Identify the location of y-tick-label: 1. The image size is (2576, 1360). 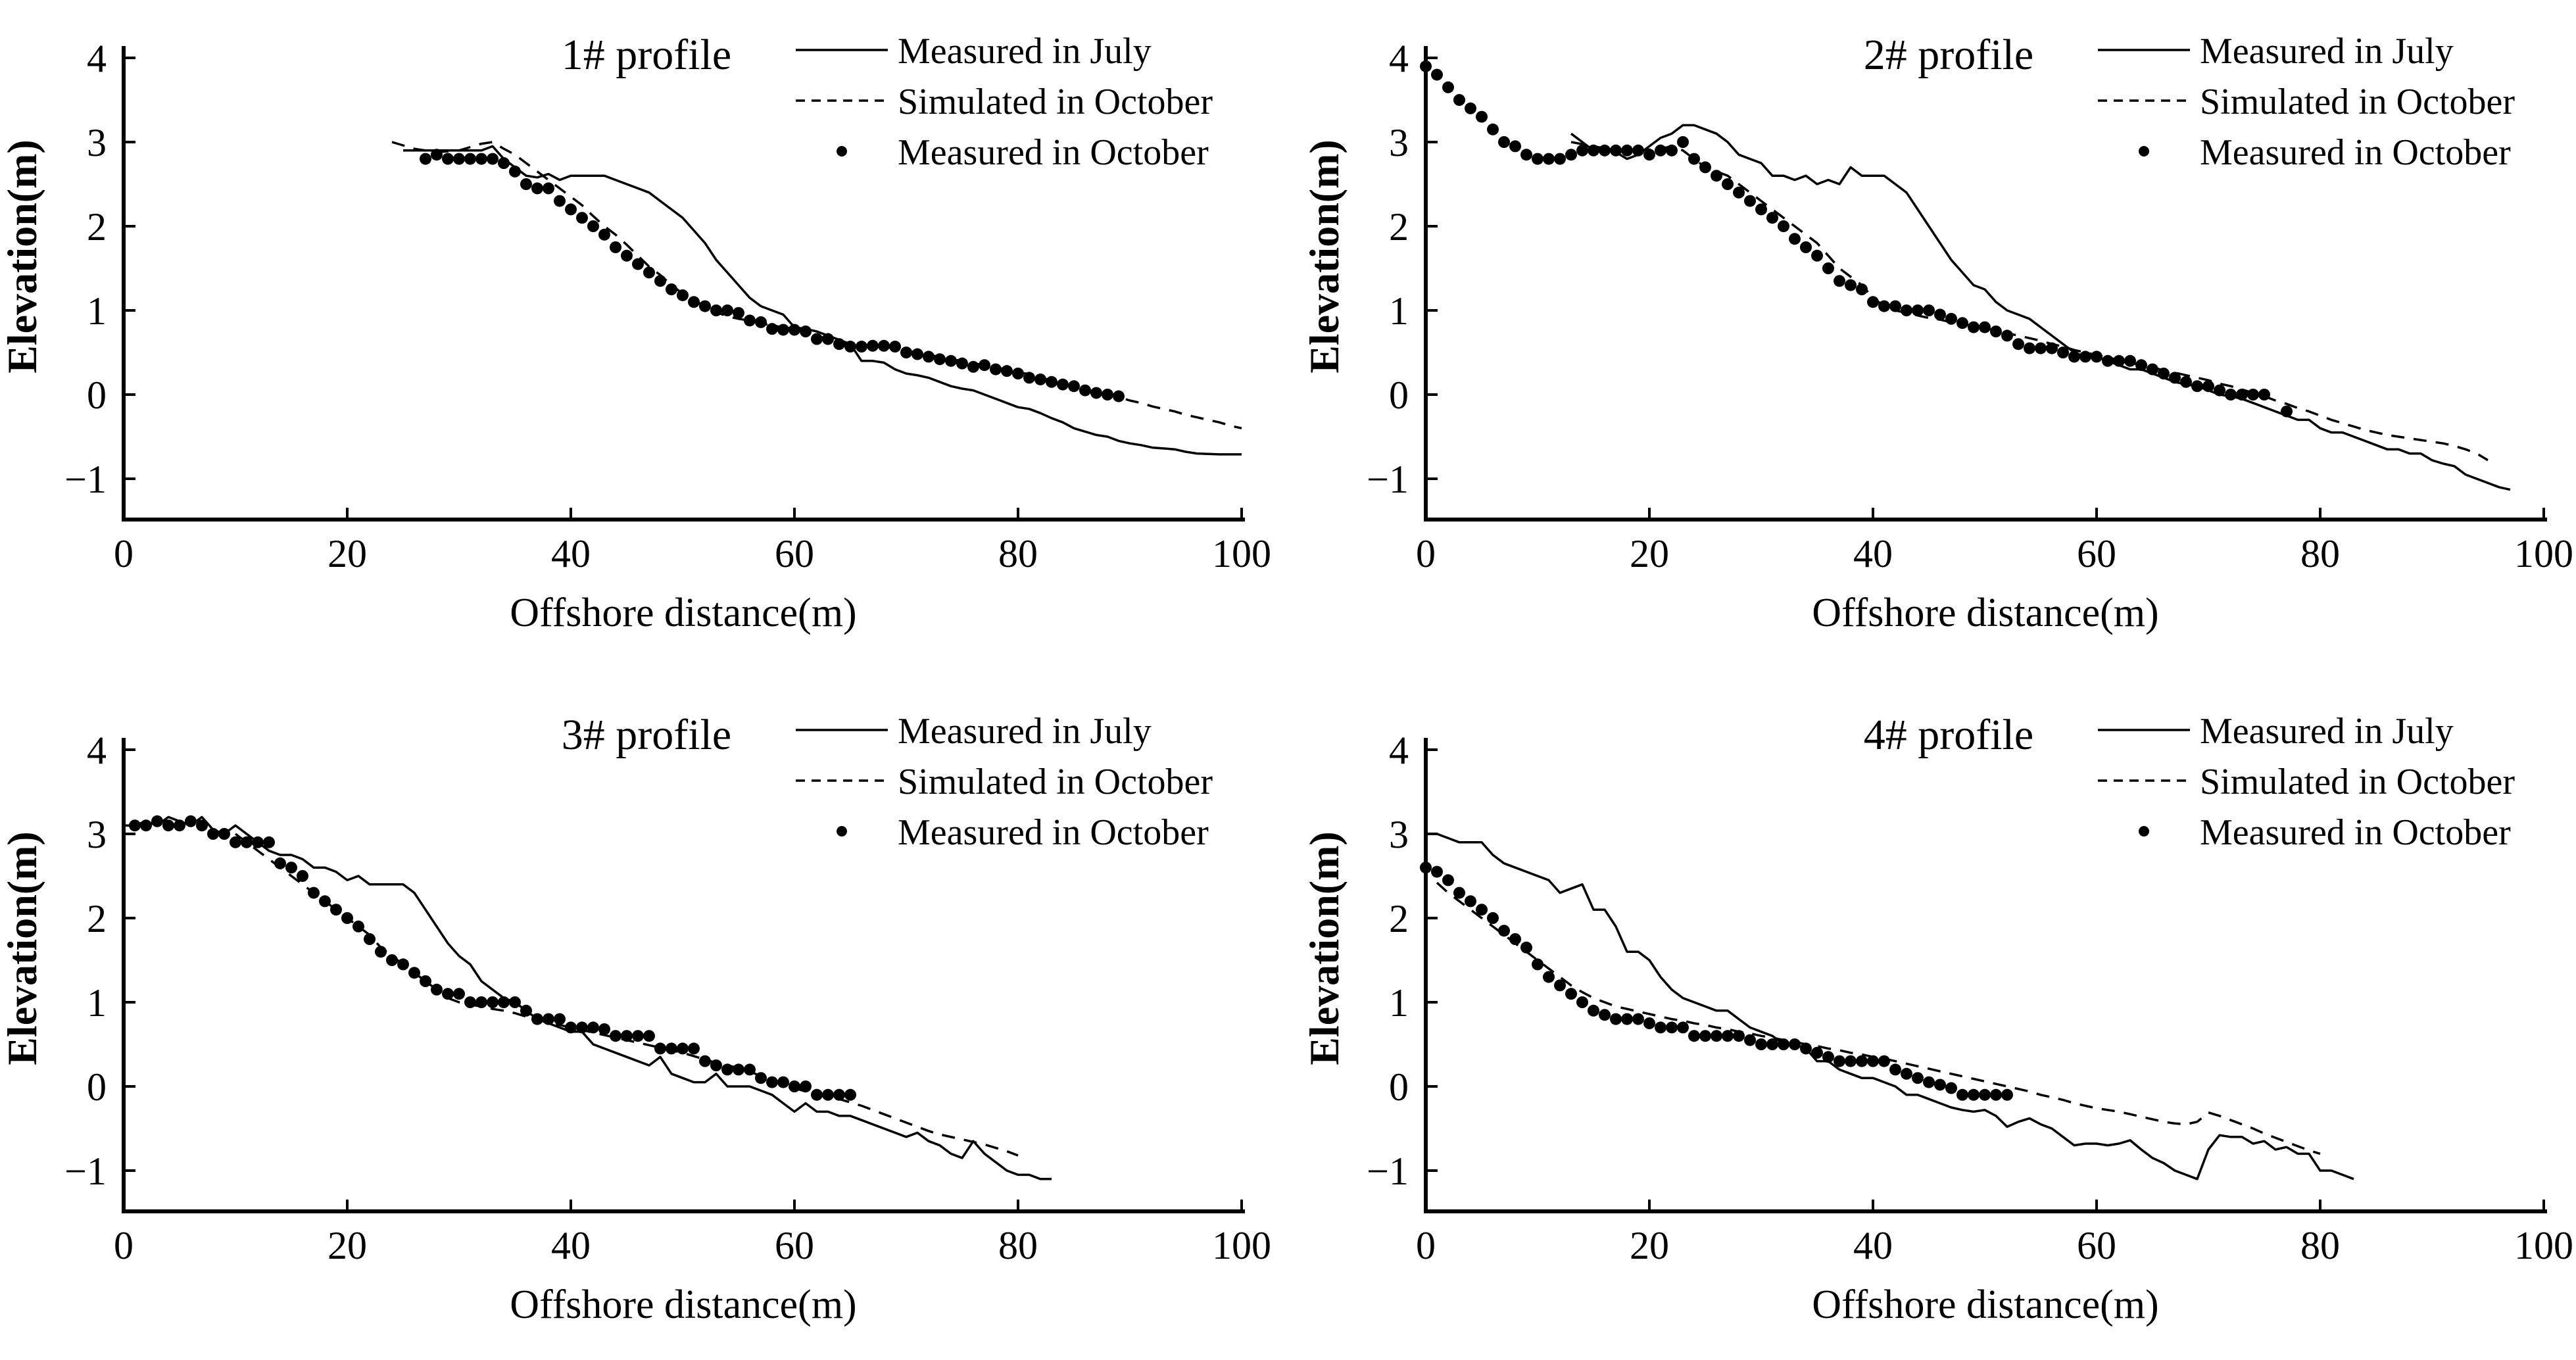
(97, 311).